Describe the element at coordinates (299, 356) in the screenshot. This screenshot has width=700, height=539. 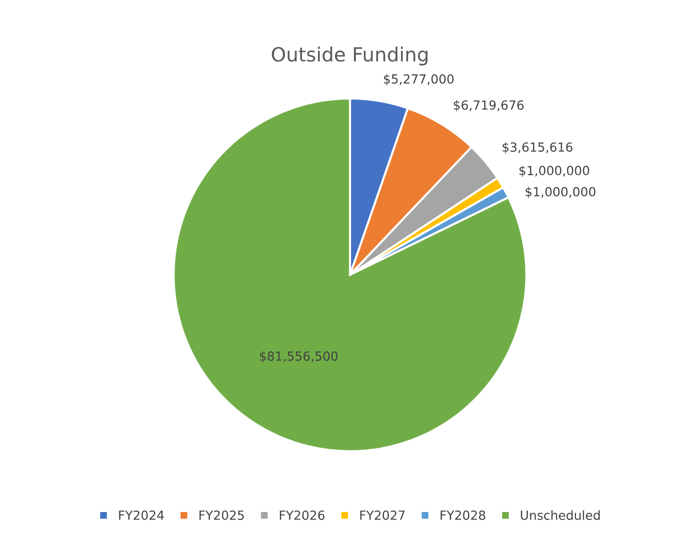
I see `data-label: $81,556,500` at that location.